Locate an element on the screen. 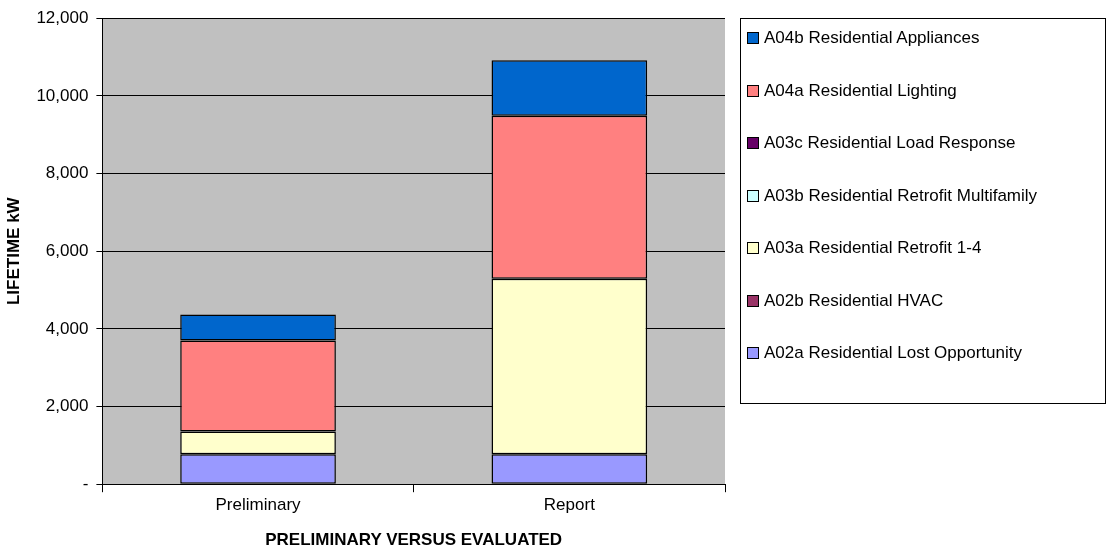  legend-label: A03c Residential Load Response is located at coordinates (890, 143).